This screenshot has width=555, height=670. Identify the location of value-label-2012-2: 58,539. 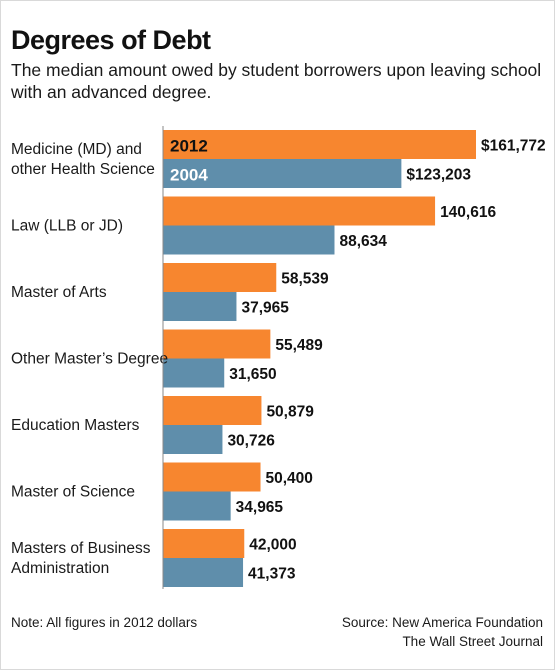
(305, 279).